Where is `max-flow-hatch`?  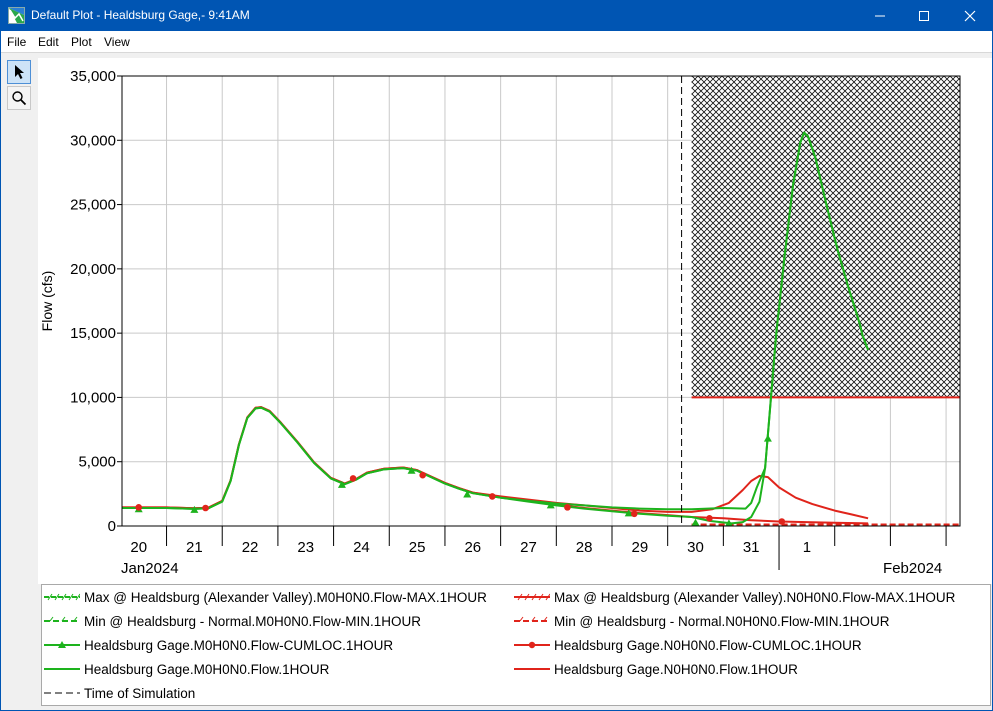
max-flow-hatch is located at coordinates (825, 237).